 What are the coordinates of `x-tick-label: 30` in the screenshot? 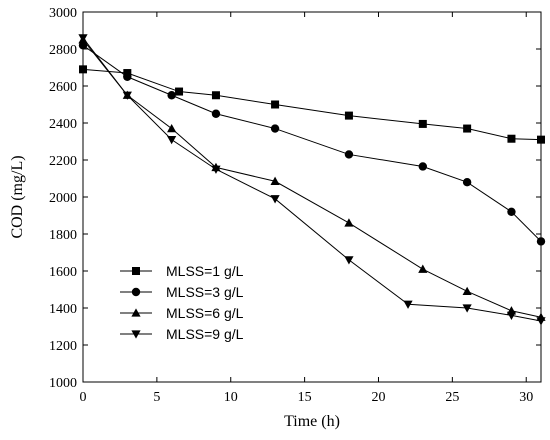 It's located at (526, 397).